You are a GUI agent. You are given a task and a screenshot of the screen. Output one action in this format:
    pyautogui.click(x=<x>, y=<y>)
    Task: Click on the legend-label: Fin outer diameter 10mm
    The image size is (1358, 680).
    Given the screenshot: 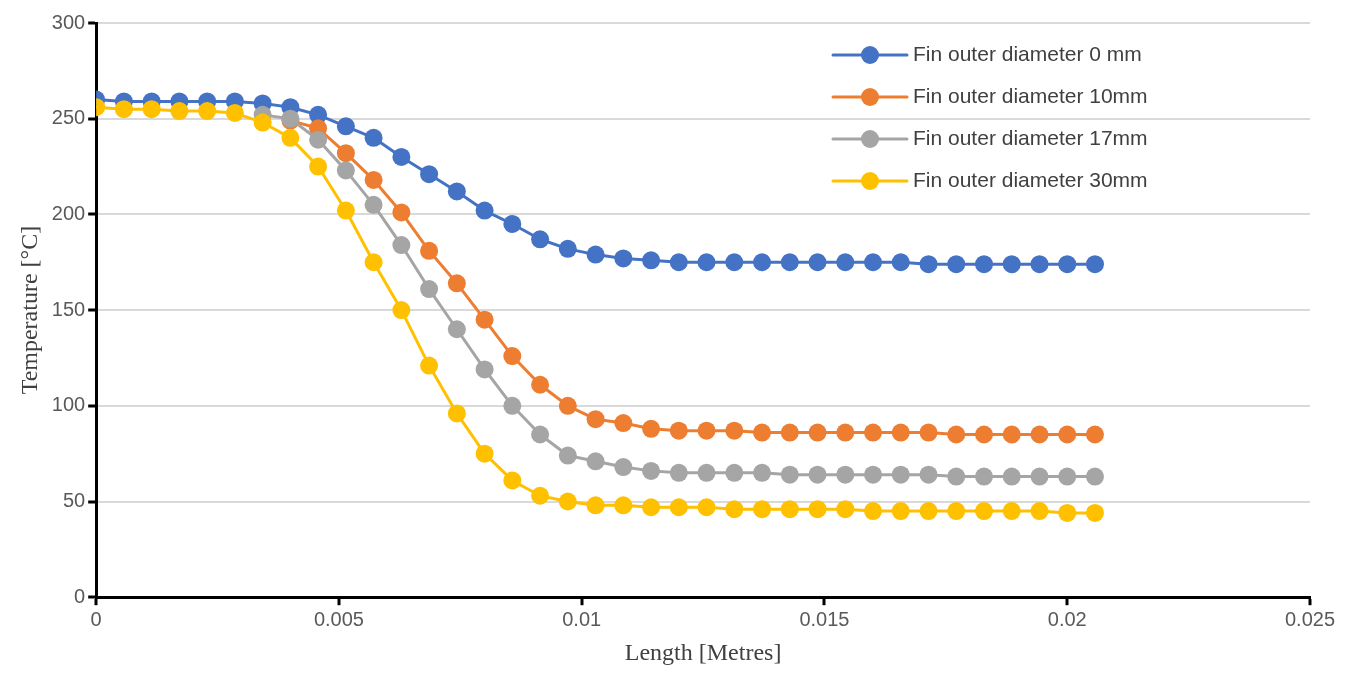 What is the action you would take?
    pyautogui.click(x=1030, y=95)
    